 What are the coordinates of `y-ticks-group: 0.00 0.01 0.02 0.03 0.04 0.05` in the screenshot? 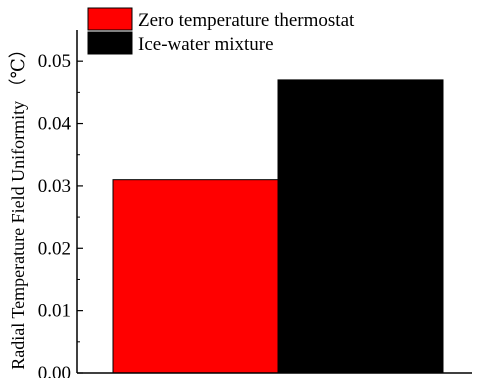 It's located at (60, 214).